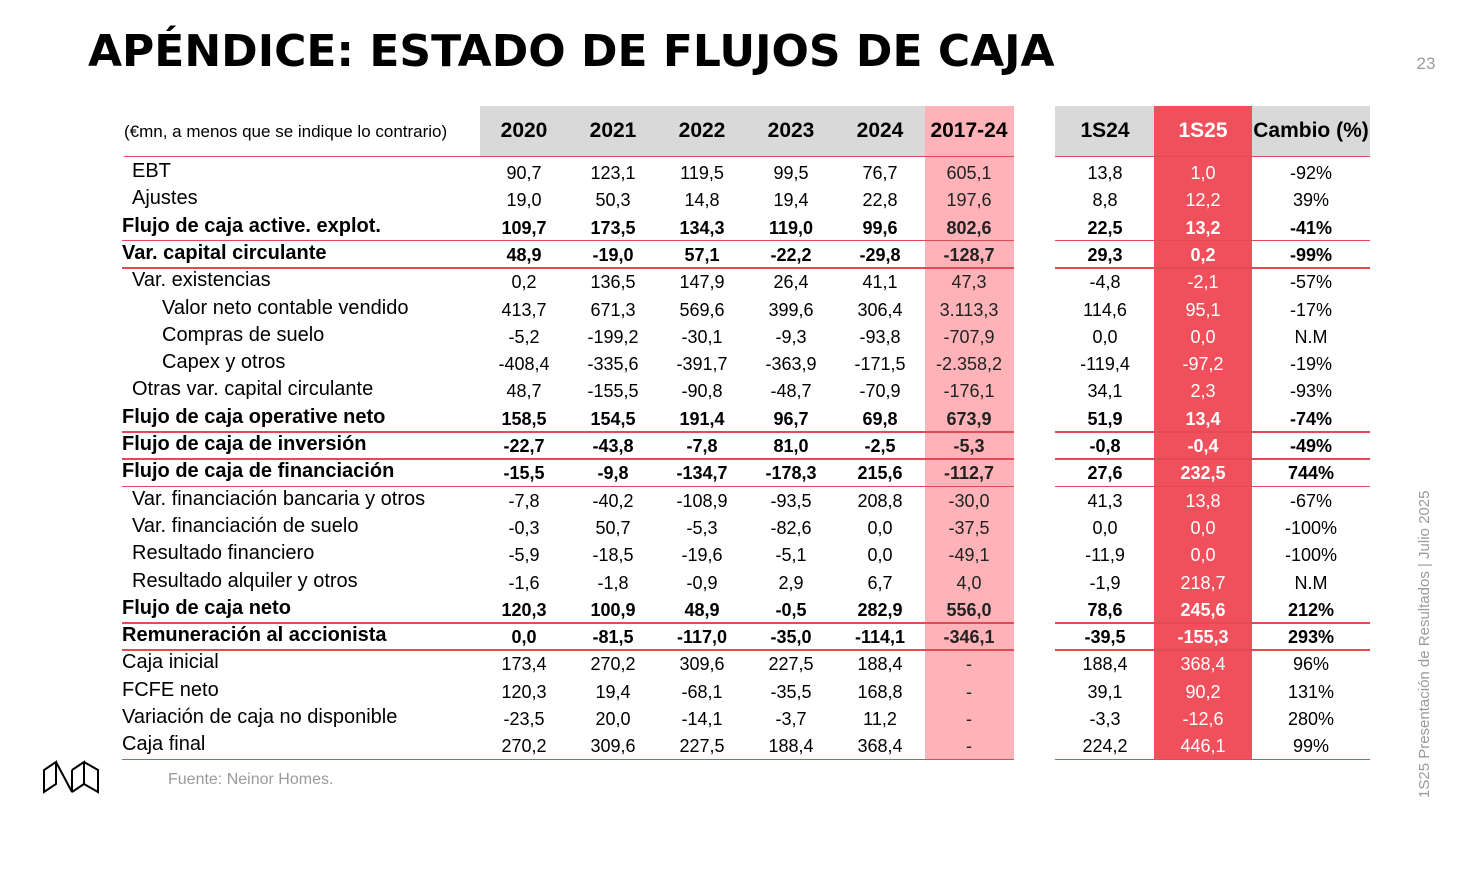  Describe the element at coordinates (613, 582) in the screenshot. I see `cell-col-2021: -1,8` at that location.